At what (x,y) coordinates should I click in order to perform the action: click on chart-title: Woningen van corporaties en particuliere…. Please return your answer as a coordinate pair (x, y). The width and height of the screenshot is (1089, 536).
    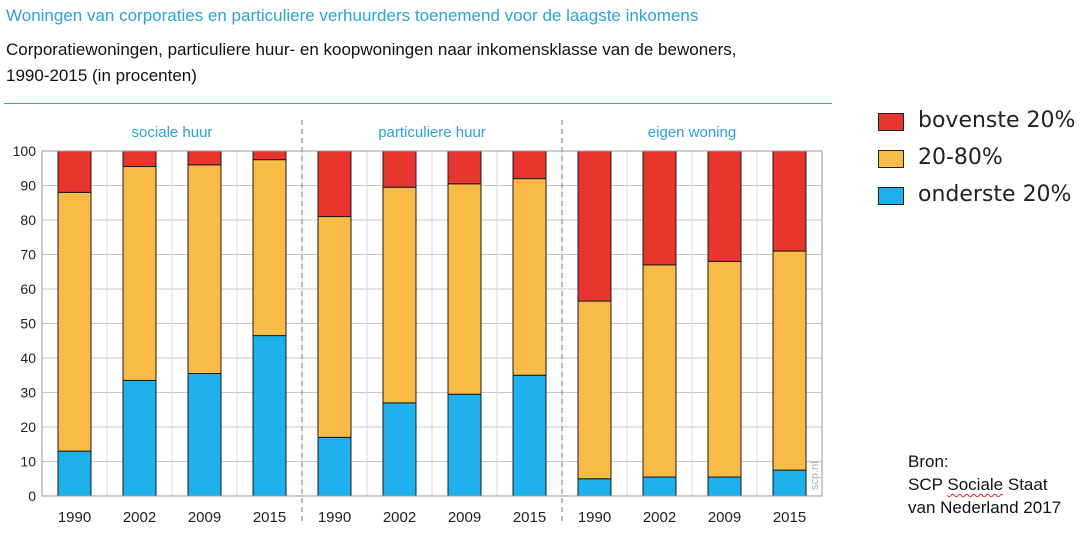
    Looking at the image, I should click on (352, 15).